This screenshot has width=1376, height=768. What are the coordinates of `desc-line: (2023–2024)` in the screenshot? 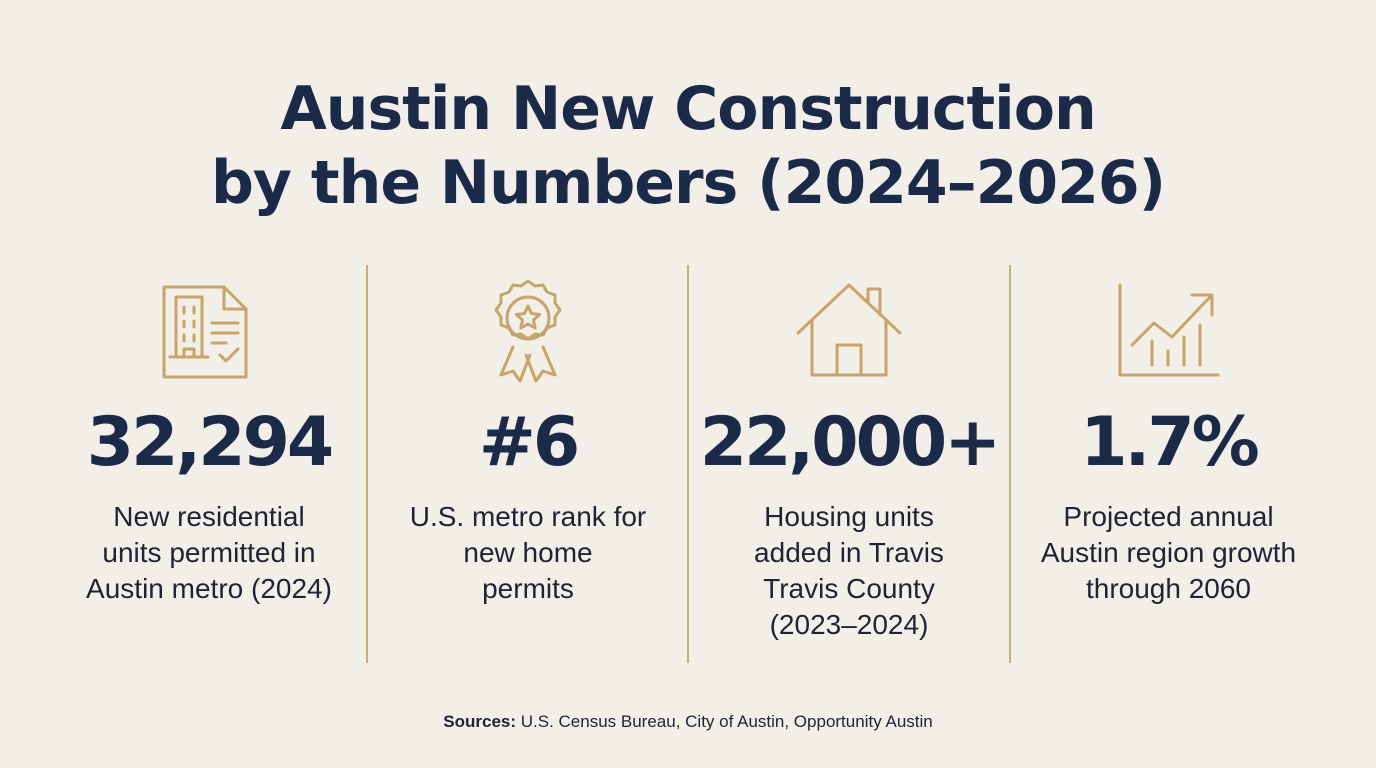 It's located at (849, 624).